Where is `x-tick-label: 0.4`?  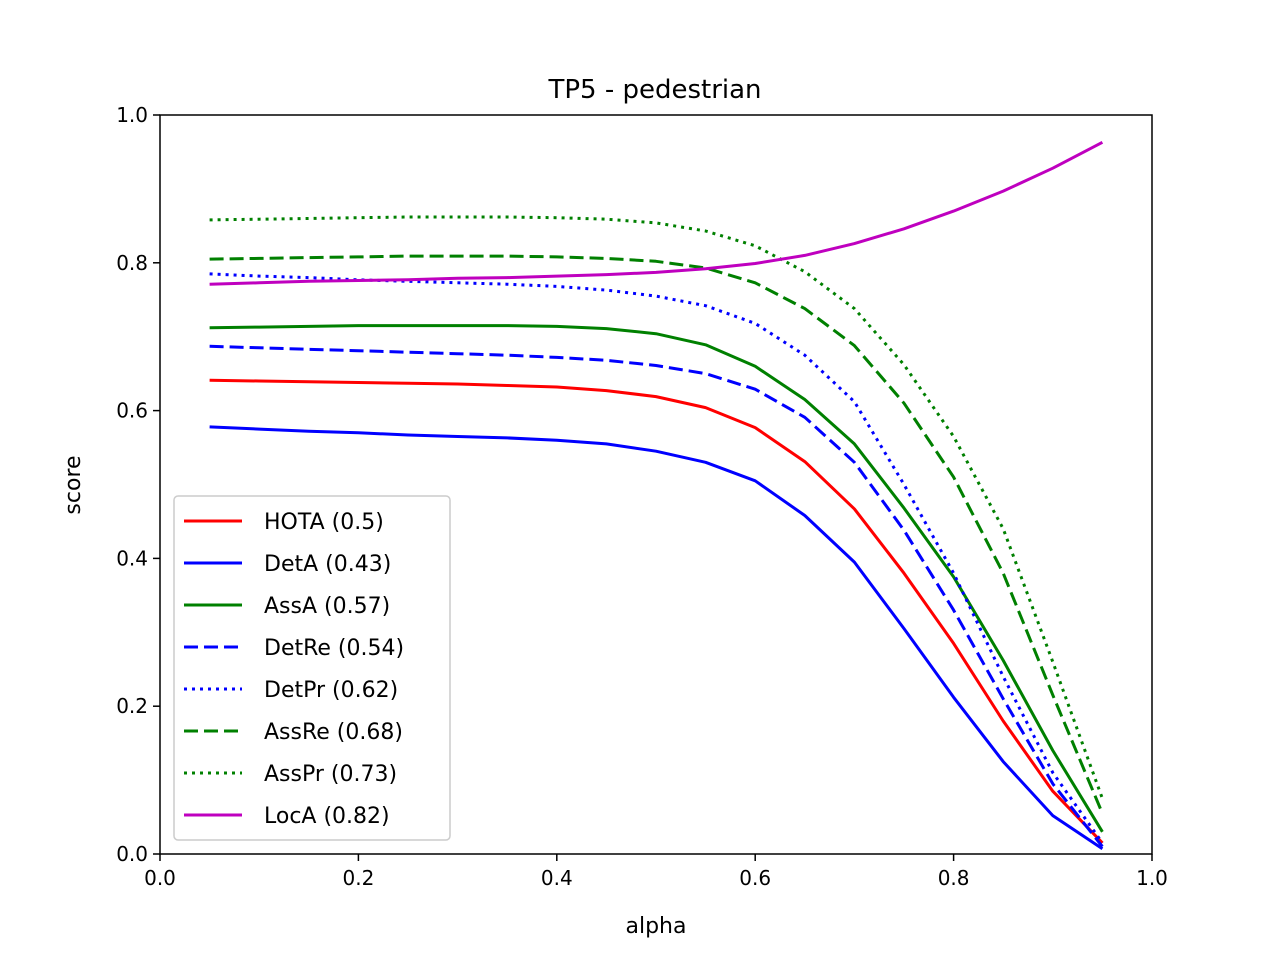
x-tick-label: 0.4 is located at coordinates (557, 878).